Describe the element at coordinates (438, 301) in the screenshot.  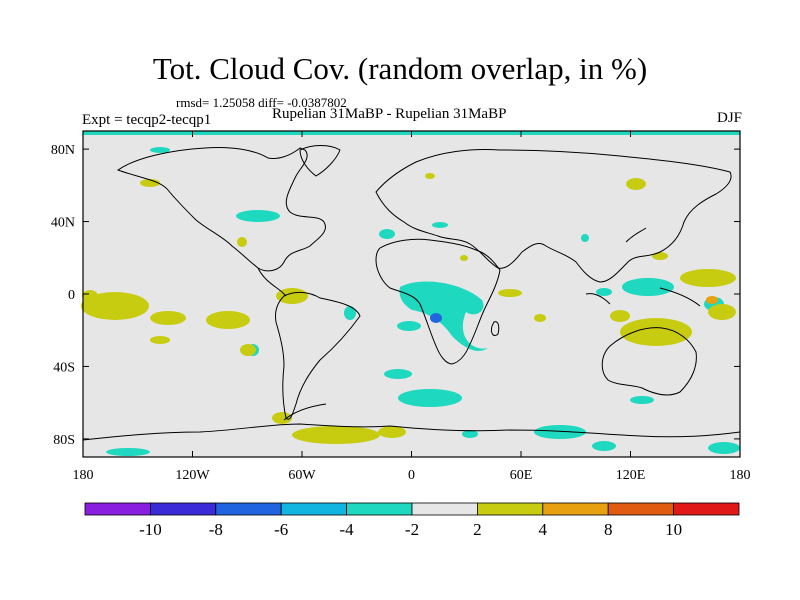
I see `coastline-africa` at that location.